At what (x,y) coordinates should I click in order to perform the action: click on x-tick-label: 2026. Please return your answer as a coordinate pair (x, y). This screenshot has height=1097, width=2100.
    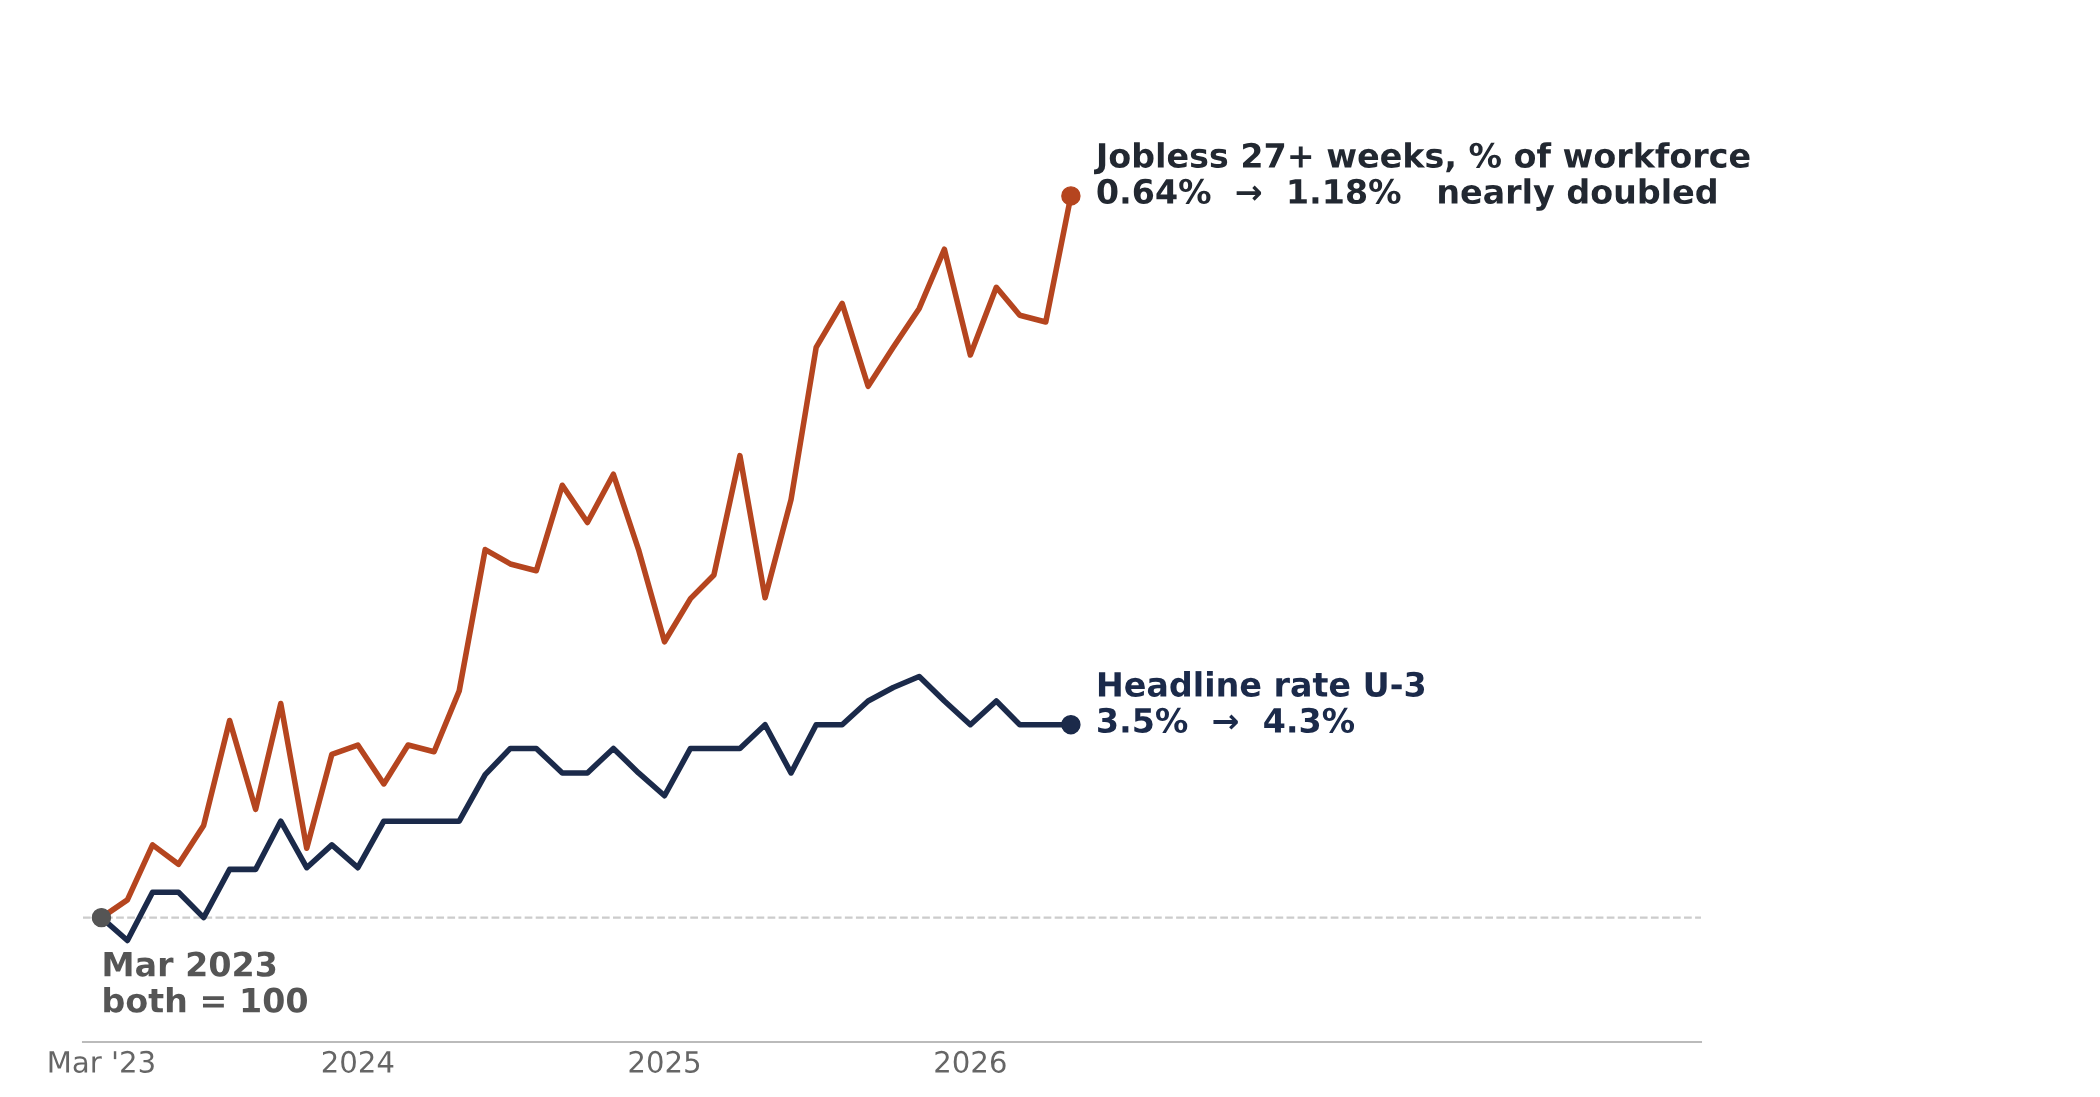
    Looking at the image, I should click on (970, 1061).